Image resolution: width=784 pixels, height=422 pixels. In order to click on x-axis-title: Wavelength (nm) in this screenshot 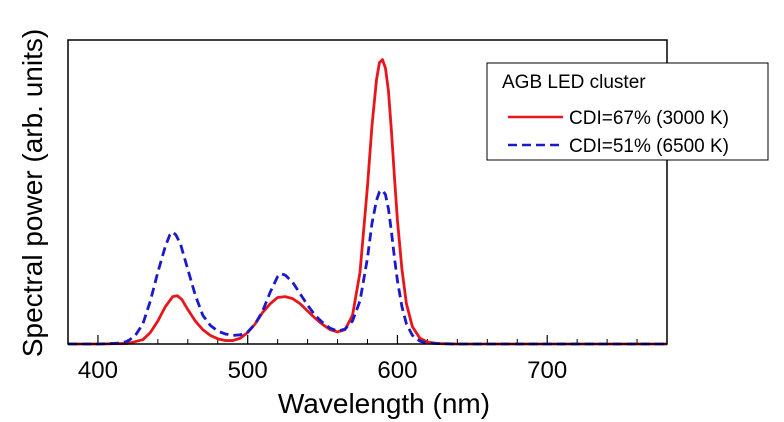, I will do `click(384, 403)`.